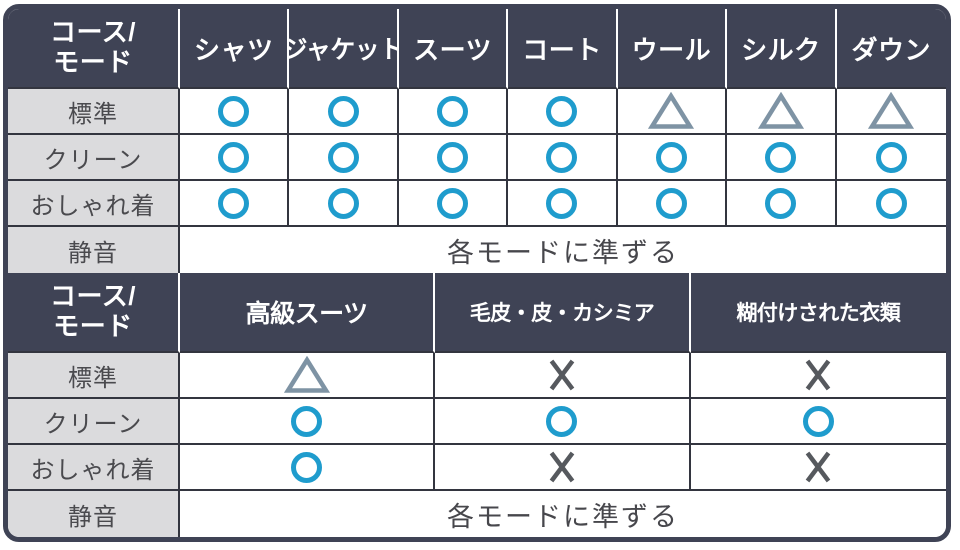 This screenshot has height=550, width=960. Describe the element at coordinates (891, 49) in the screenshot. I see `column-header-cell: ダウン` at that location.